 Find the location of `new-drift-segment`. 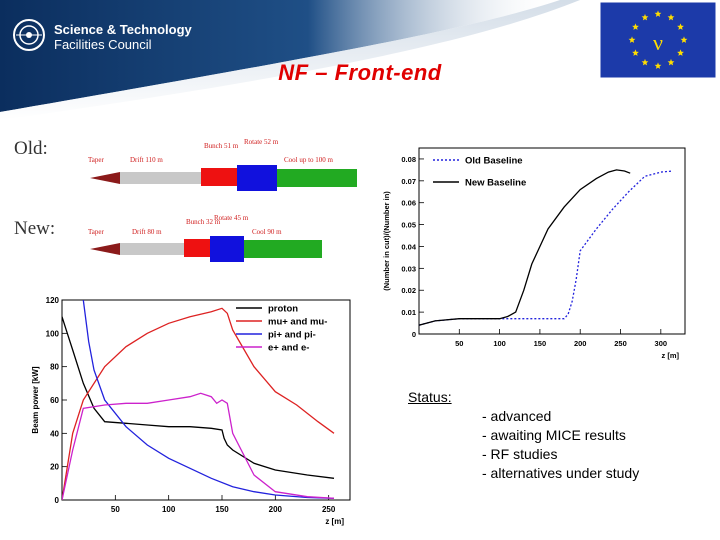

new-drift-segment is located at coordinates (152, 249).